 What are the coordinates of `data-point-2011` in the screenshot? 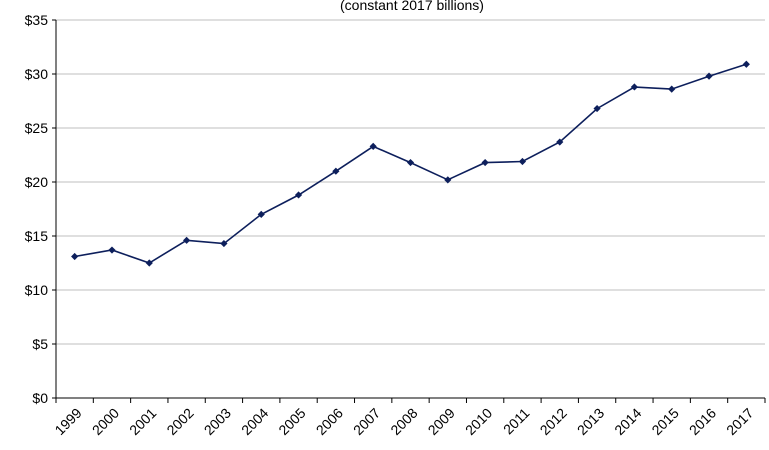 It's located at (522, 161).